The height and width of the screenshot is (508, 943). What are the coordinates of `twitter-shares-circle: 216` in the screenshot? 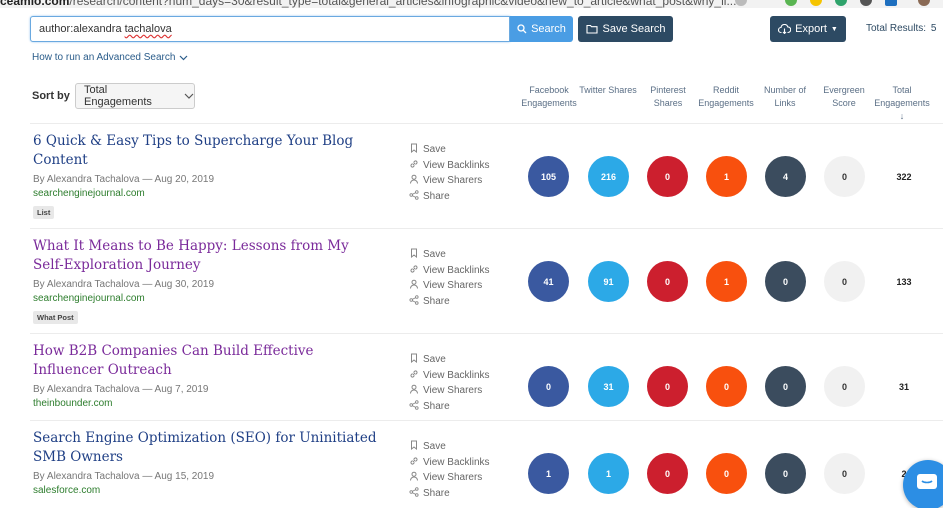 It's located at (608, 176).